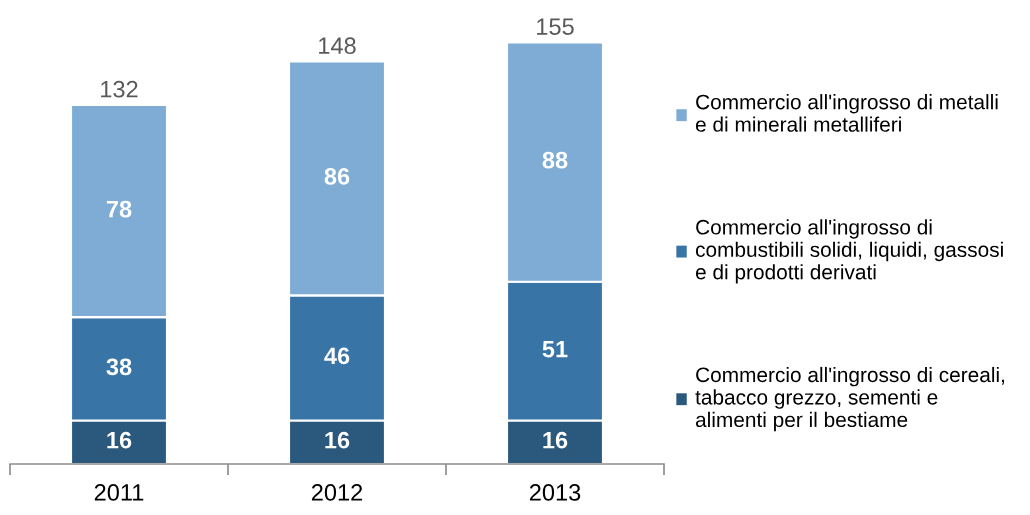 The image size is (1030, 515). I want to click on data-label: 78, so click(119, 209).